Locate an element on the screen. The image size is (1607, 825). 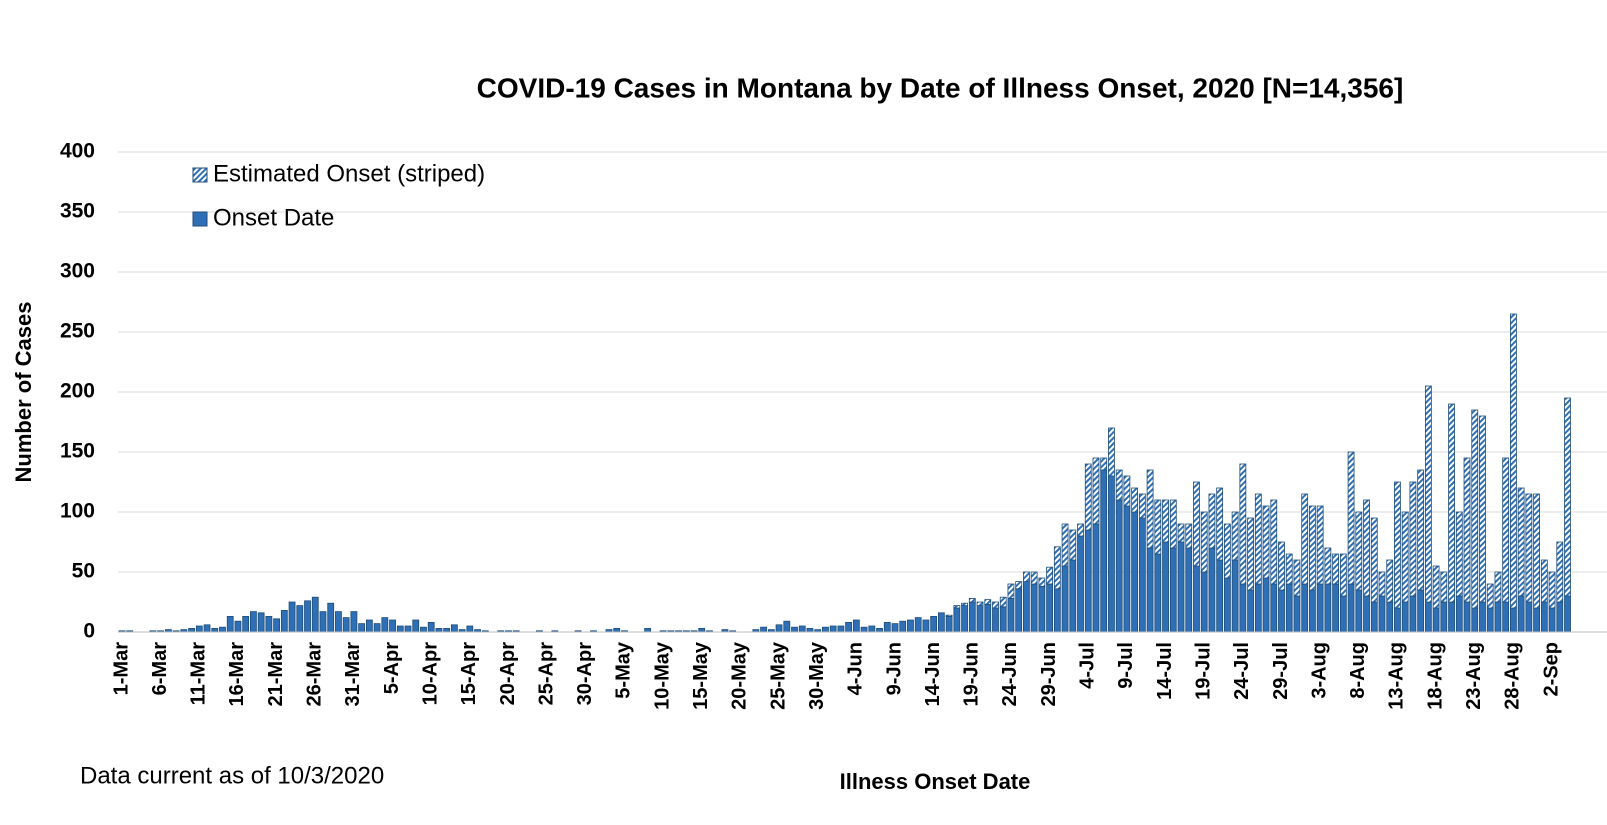
x-tick-label: 9-Jul is located at coordinates (1126, 665).